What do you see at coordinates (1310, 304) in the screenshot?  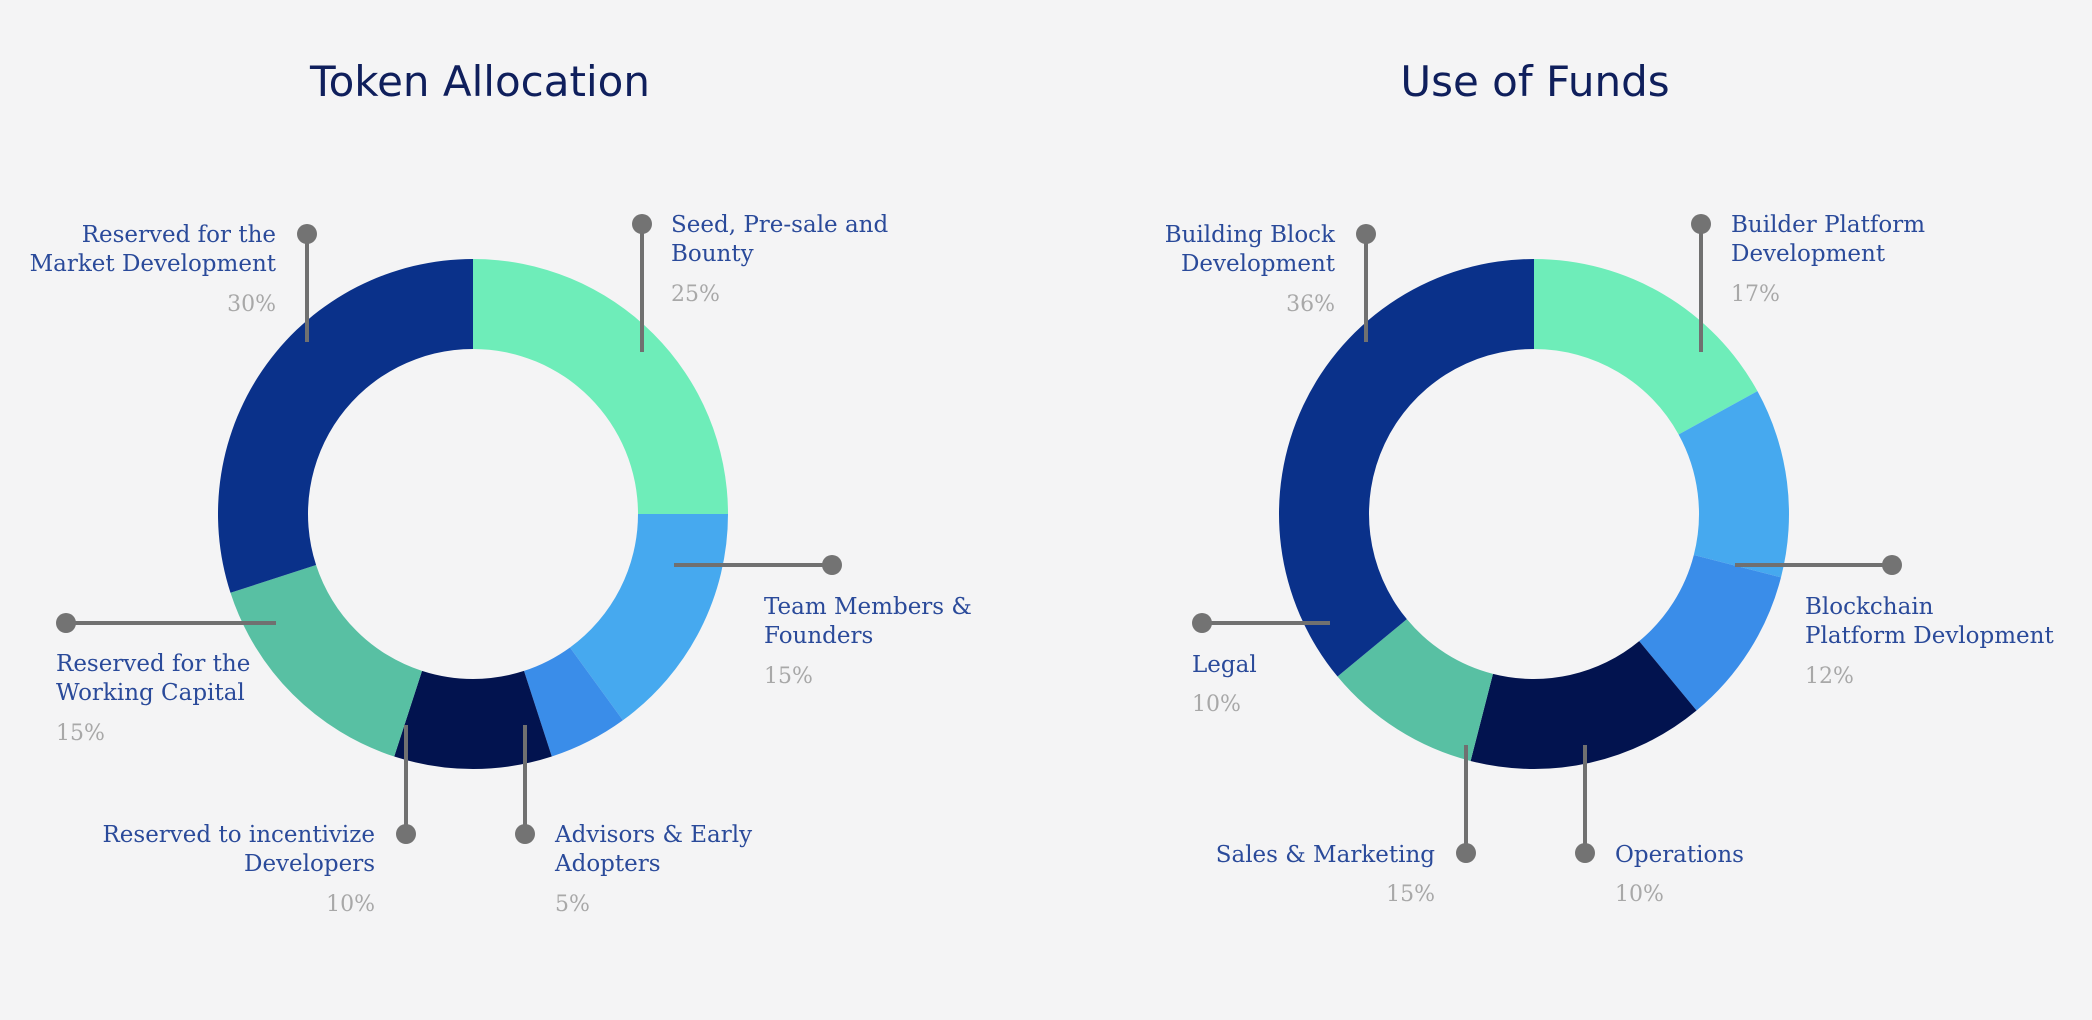 I see `slice-value-label: 36%` at bounding box center [1310, 304].